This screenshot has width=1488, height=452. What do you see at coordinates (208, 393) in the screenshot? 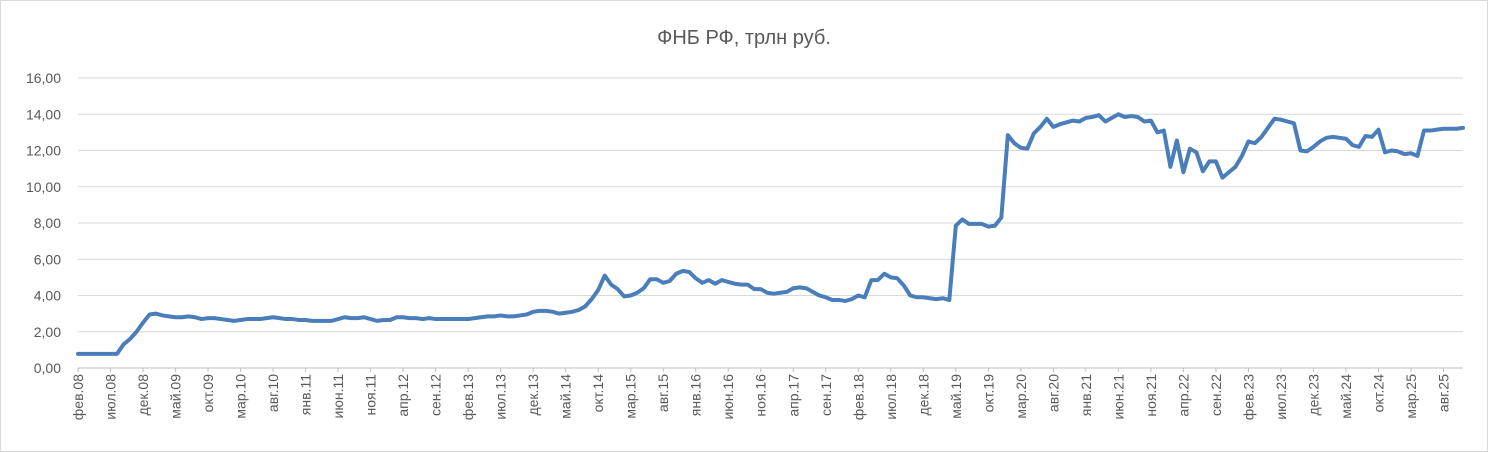
I see `x-tick-label: окт.09` at bounding box center [208, 393].